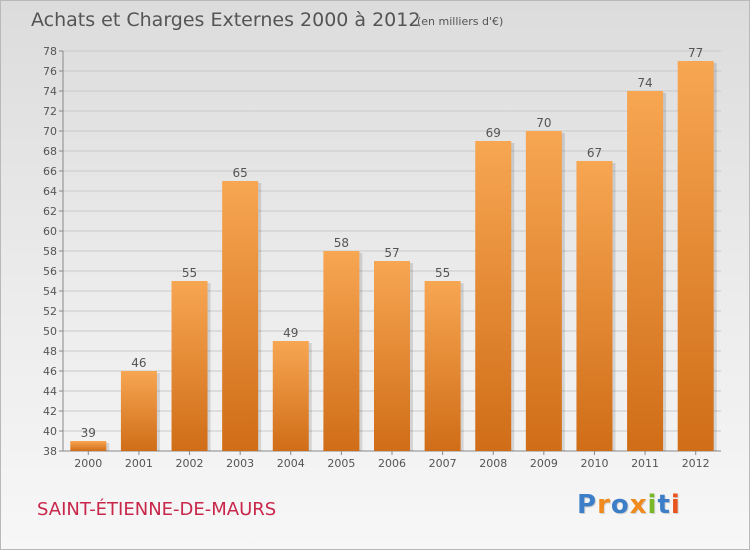 The image size is (750, 550). I want to click on commune-name: SAINT-ÉTIENNE-DE-MAURS, so click(157, 509).